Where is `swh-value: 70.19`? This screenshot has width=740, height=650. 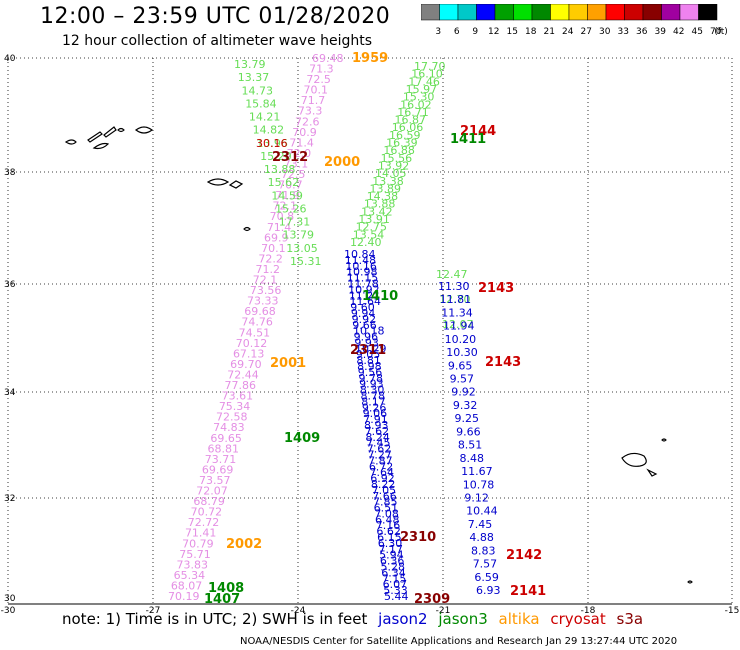
swh-value: 70.19 is located at coordinates (184, 596).